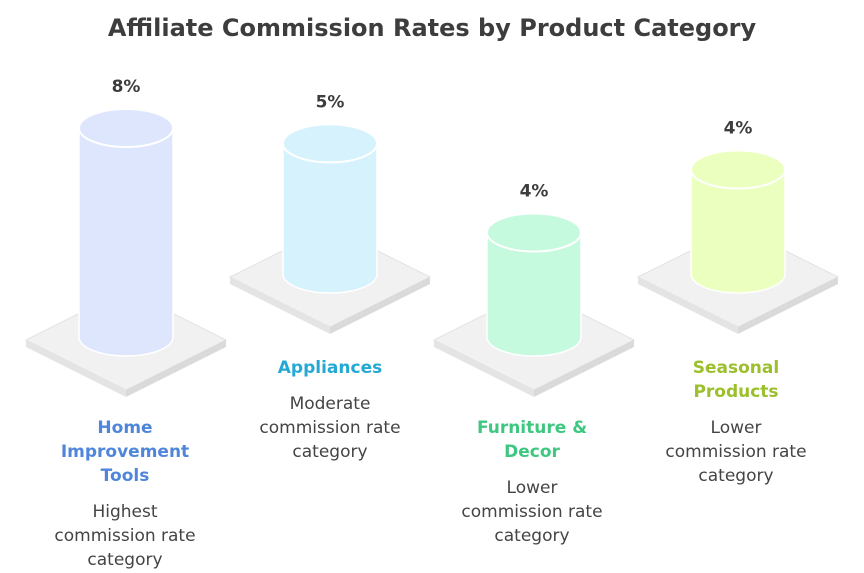  I want to click on platform-side-right-furniture-decor, so click(584, 368).